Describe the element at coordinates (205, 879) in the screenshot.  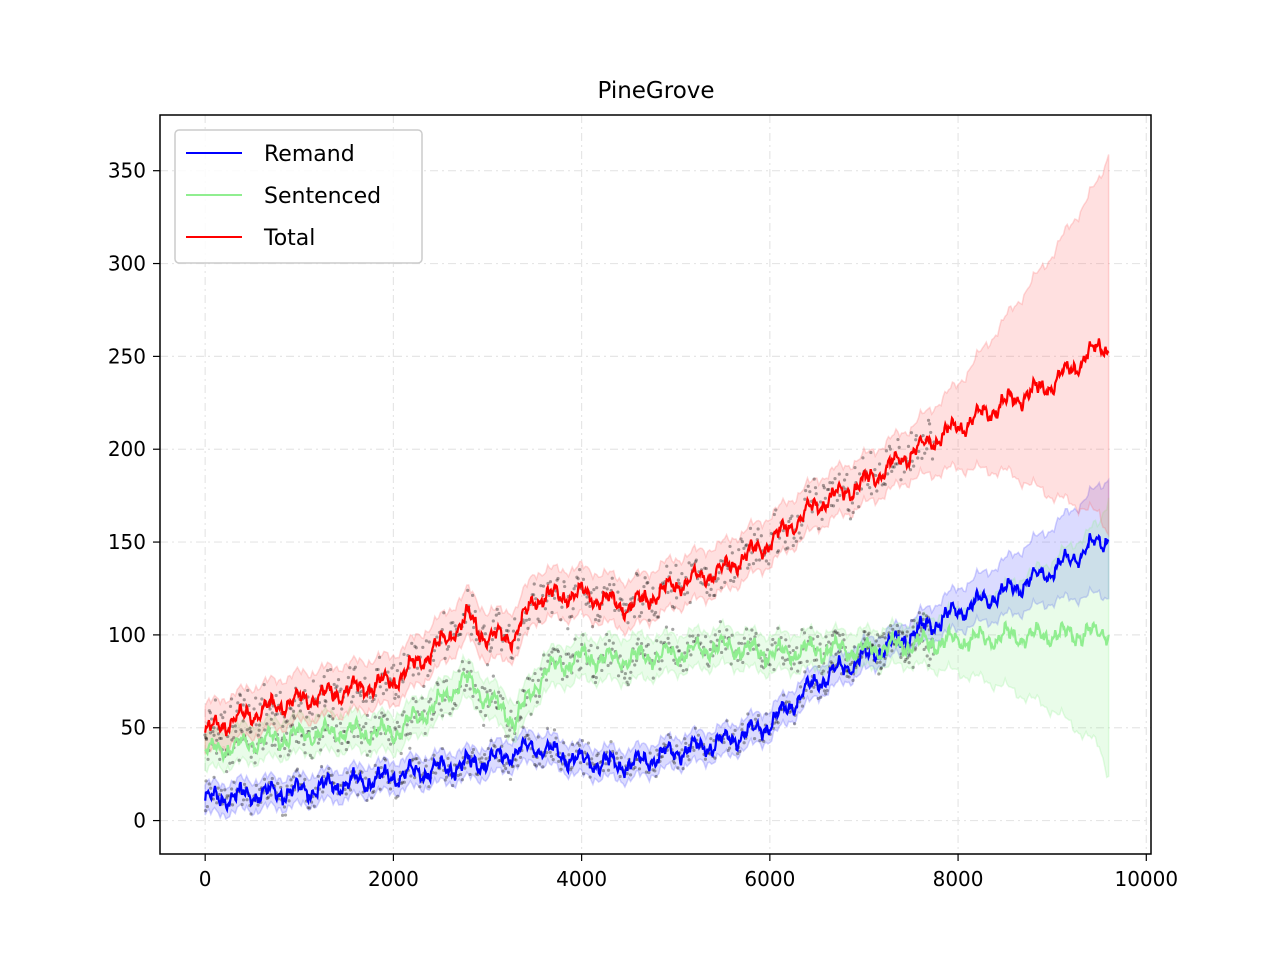
I see `x-tick-label: 0` at that location.